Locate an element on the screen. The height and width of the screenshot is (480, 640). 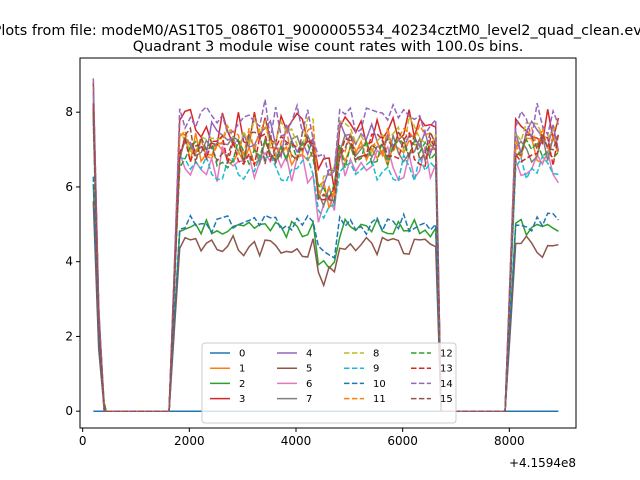
legend-entry: 6 is located at coordinates (309, 384).